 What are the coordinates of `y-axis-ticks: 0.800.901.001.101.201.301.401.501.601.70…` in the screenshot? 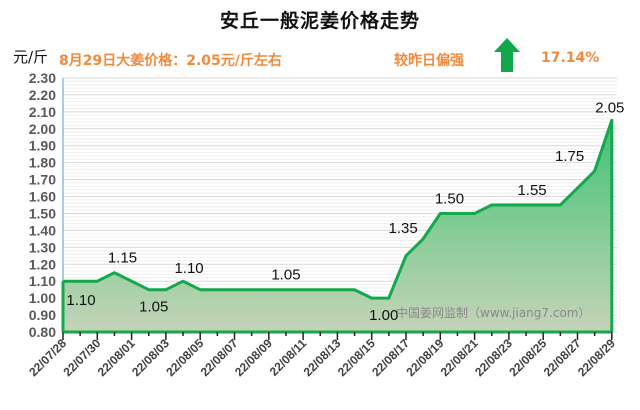 It's located at (42, 205).